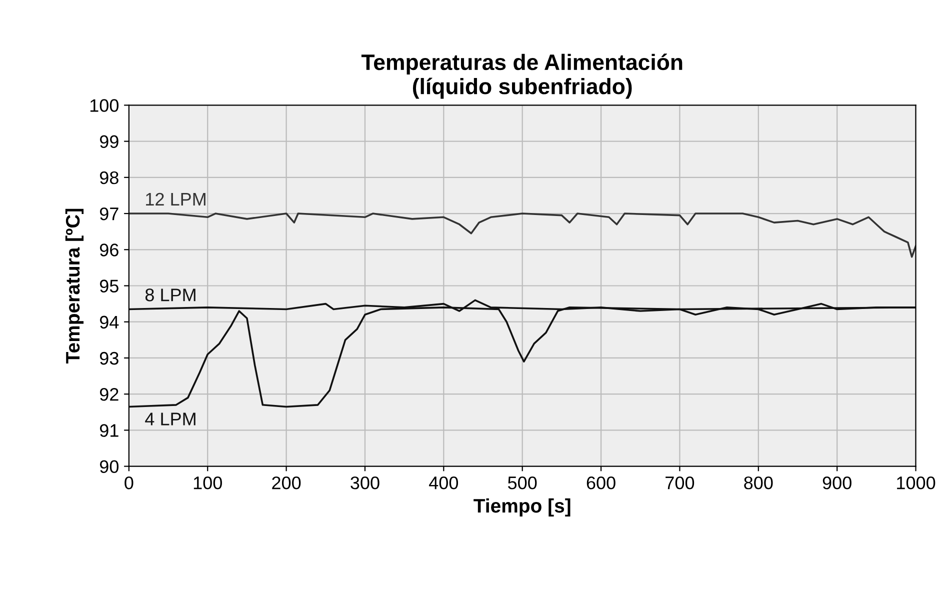  I want to click on chart-title: Temperaturas de Alimentación (líquido subenfriado), so click(521, 76).